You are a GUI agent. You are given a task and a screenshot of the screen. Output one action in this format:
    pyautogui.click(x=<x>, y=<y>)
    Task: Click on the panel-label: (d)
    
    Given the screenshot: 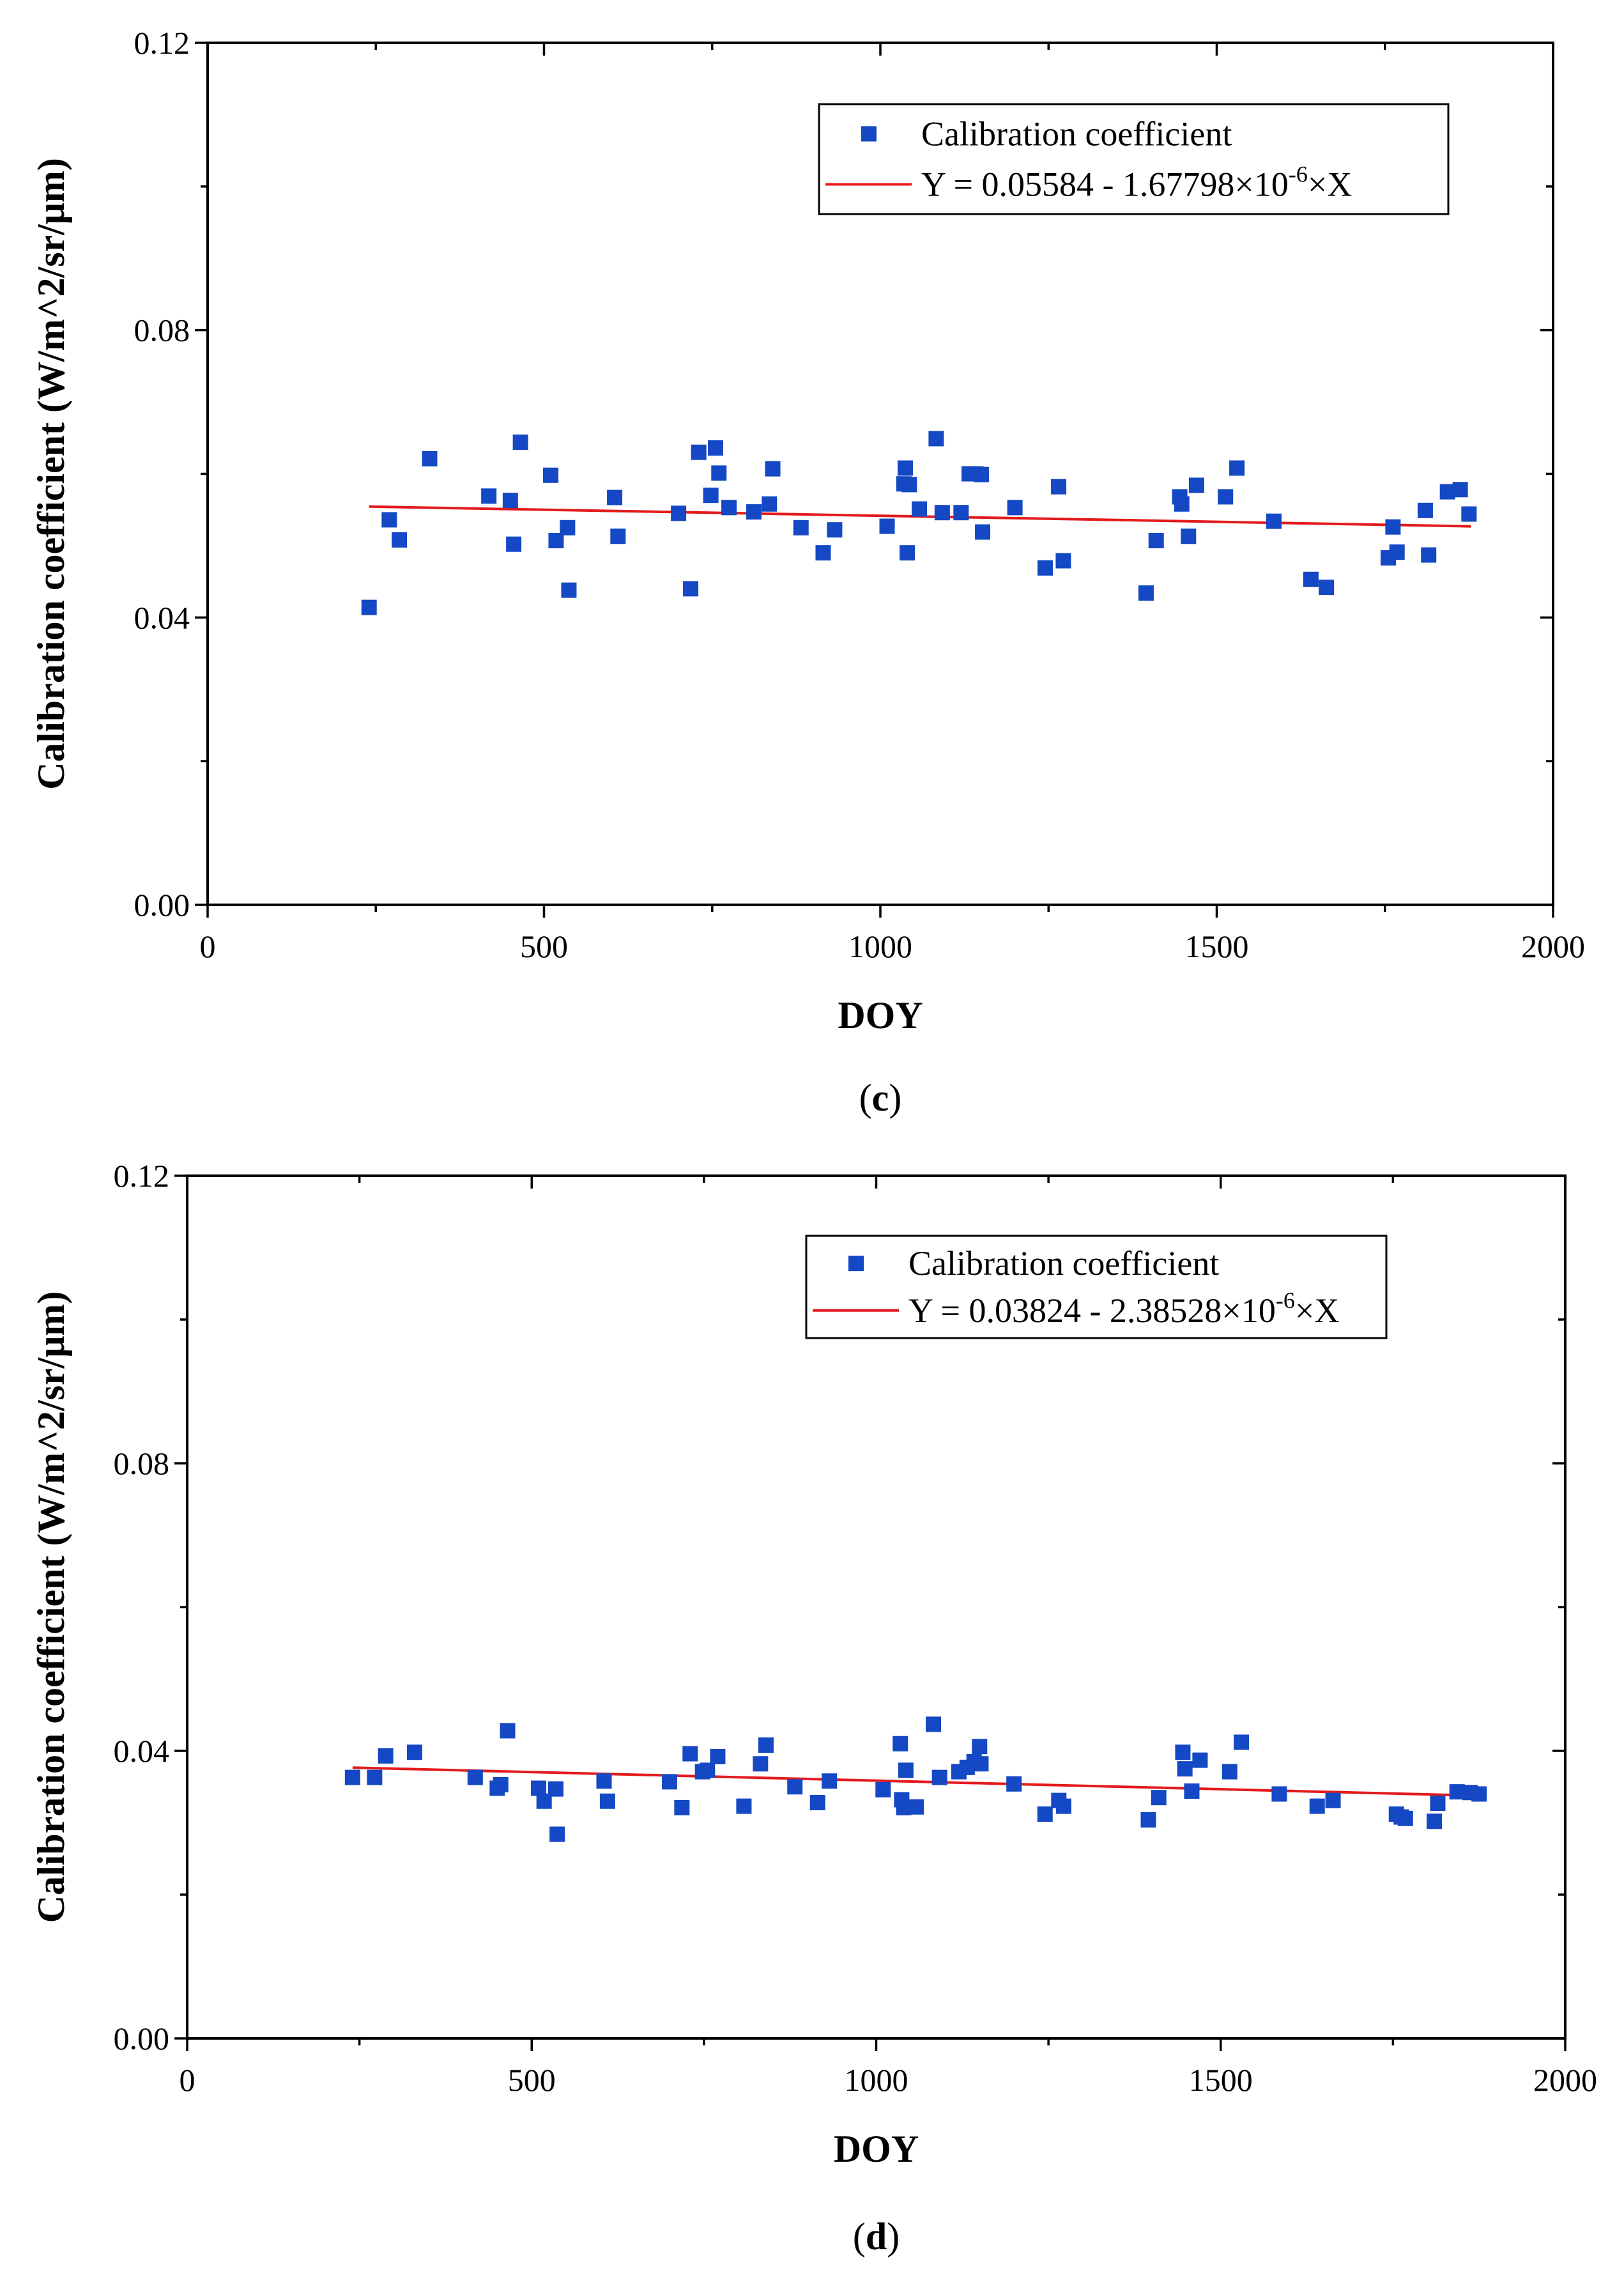 What is the action you would take?
    pyautogui.click(x=876, y=2237)
    